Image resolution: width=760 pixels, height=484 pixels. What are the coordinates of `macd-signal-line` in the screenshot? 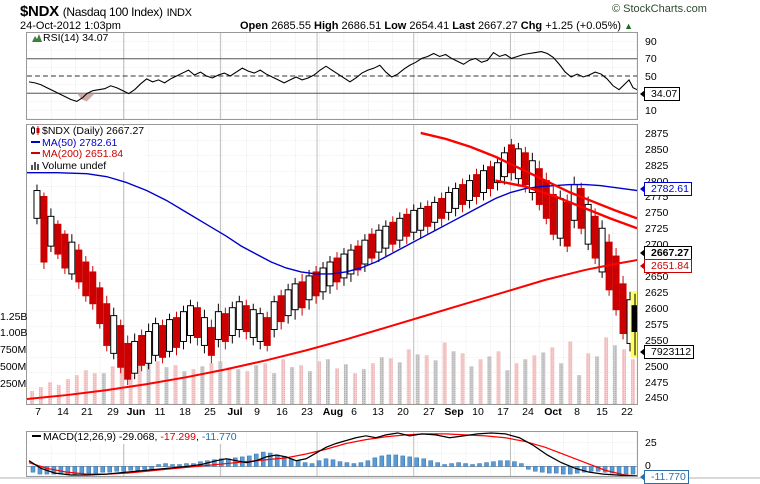 It's located at (332, 454).